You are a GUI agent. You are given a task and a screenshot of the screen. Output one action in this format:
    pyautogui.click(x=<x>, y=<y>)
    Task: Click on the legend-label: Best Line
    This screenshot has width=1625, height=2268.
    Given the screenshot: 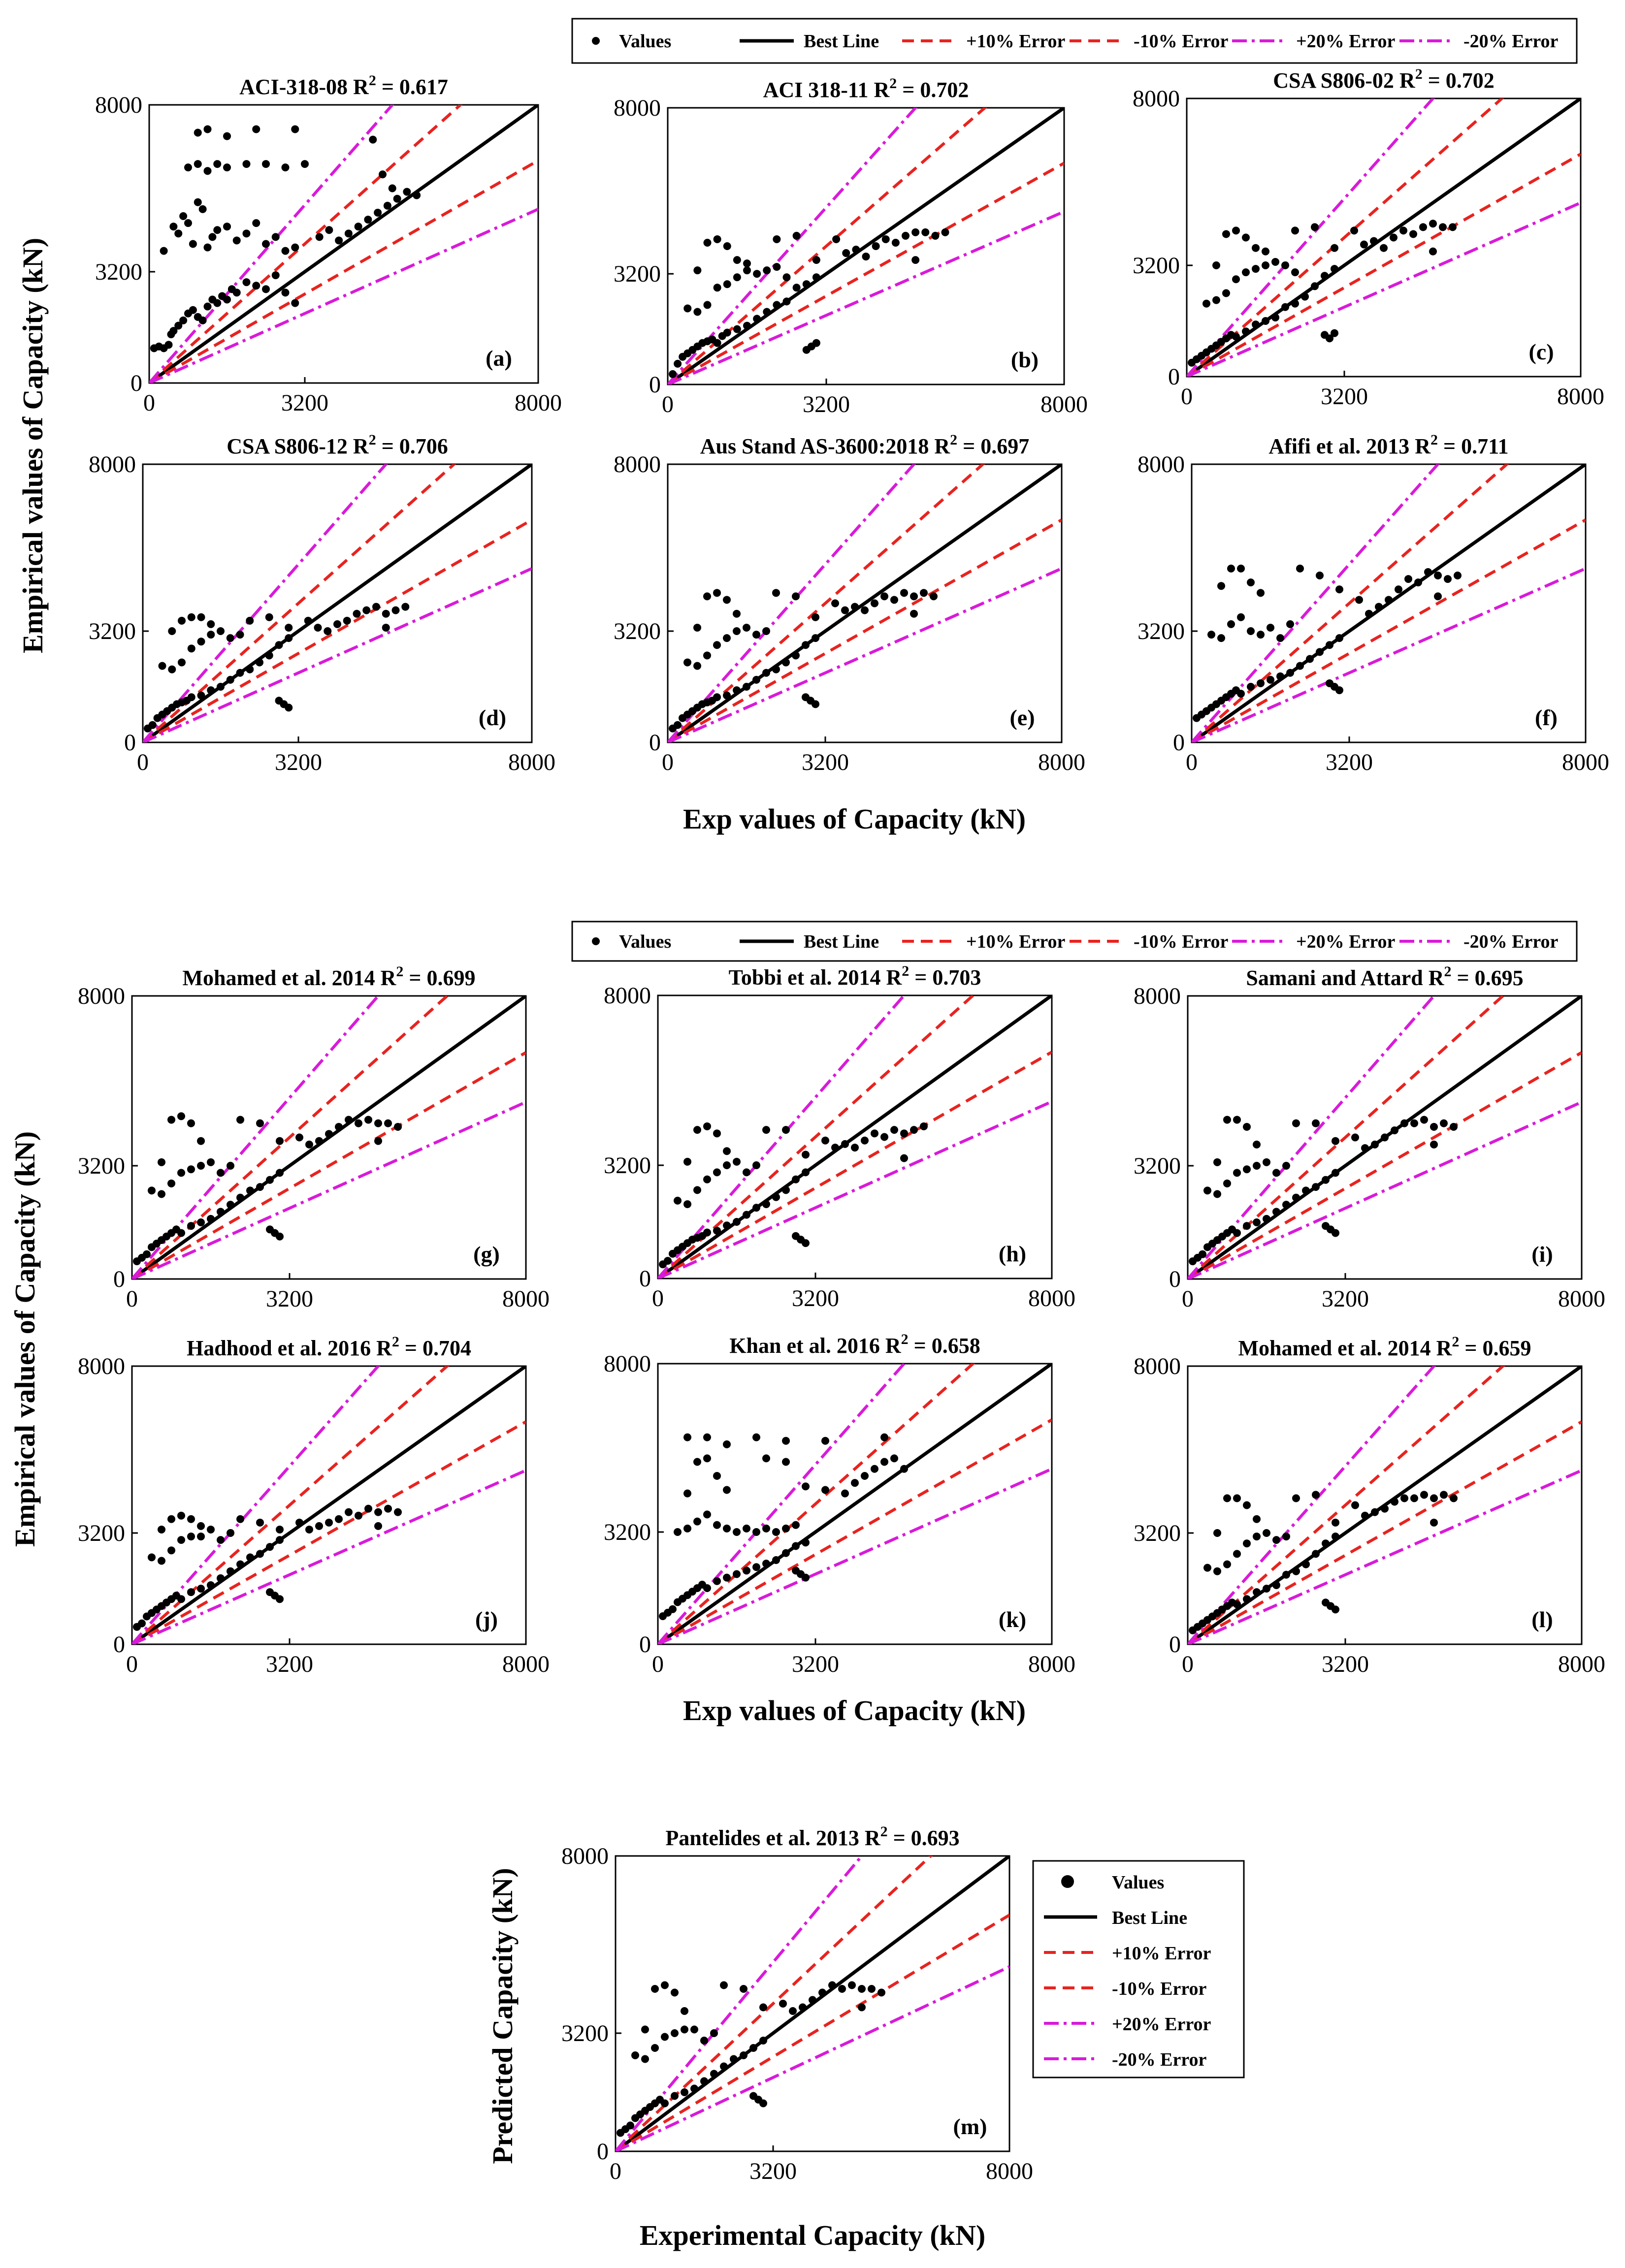 What is the action you would take?
    pyautogui.click(x=841, y=941)
    